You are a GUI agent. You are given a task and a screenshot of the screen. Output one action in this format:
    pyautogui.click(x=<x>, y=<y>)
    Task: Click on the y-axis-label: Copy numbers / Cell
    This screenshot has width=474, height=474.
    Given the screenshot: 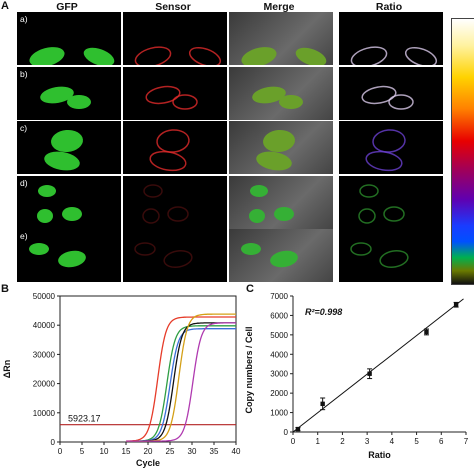 What is the action you would take?
    pyautogui.click(x=249, y=369)
    